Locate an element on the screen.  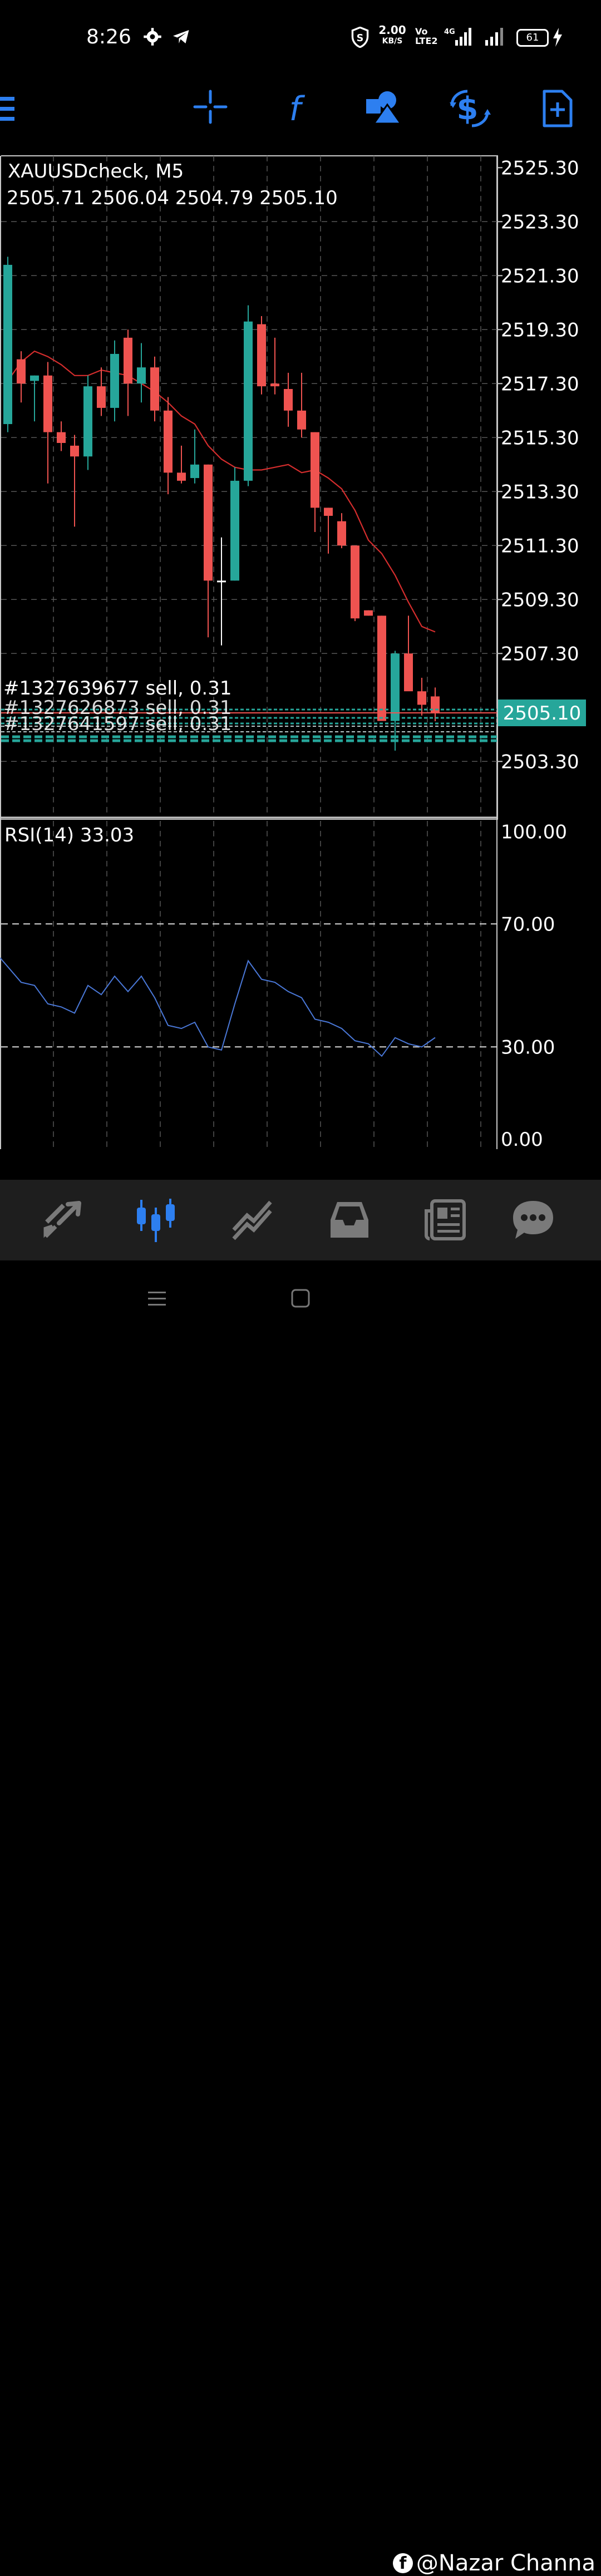
menu-icon is located at coordinates (9, 108).